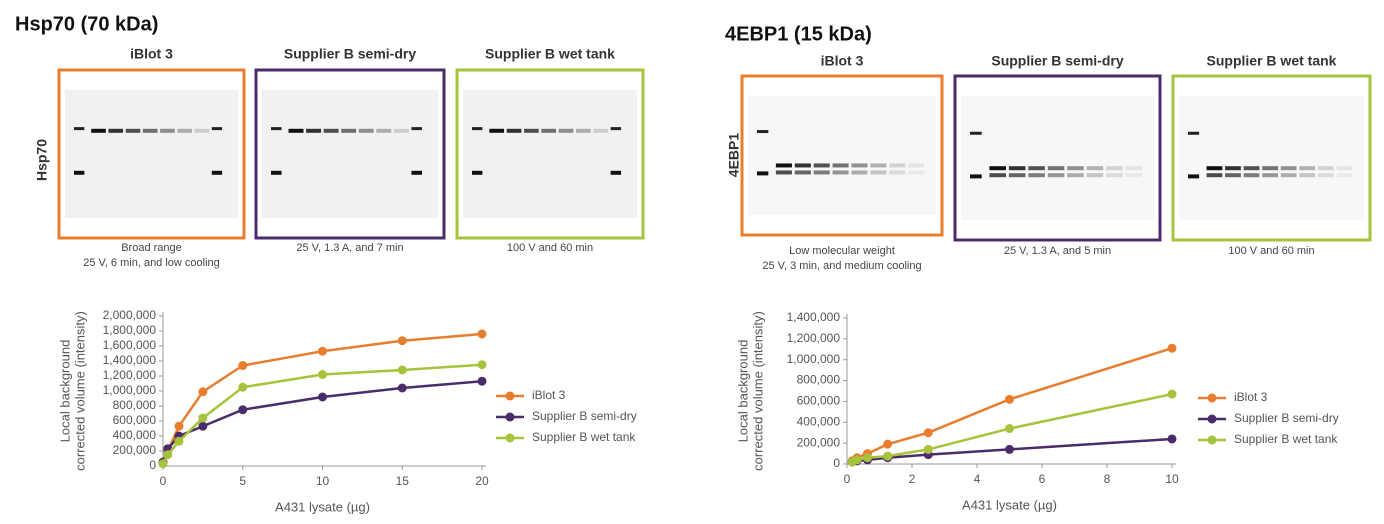 The width and height of the screenshot is (1384, 524). Describe the element at coordinates (151, 263) in the screenshot. I see `blot-caption: 25 V, 6 min, and low cooling` at that location.